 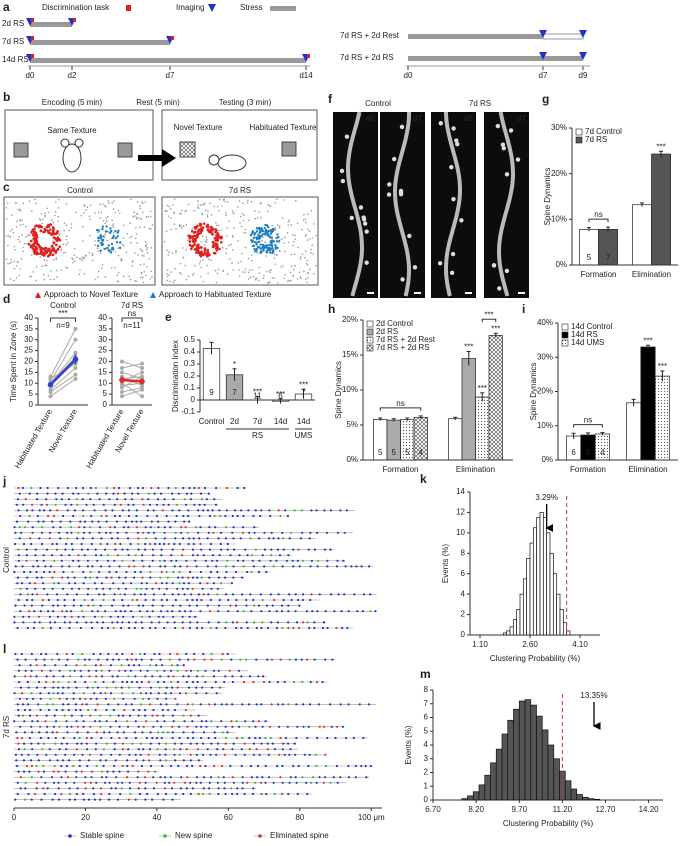 I want to click on panel-label: k, so click(x=423, y=479).